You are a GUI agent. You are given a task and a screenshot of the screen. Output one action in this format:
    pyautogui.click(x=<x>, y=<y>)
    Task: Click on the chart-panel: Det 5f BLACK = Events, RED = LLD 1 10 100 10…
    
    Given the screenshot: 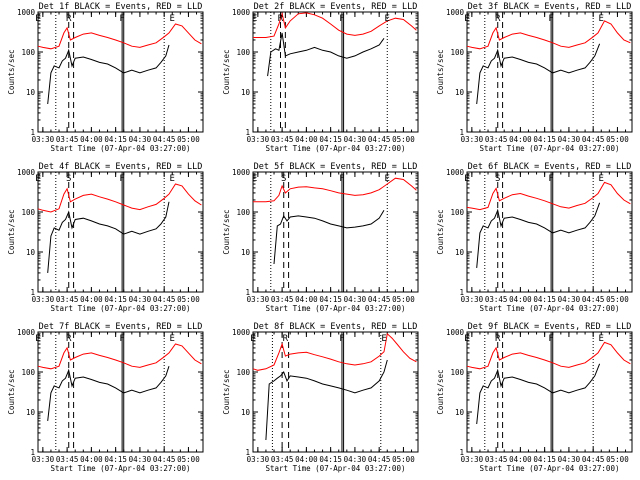 What is the action you would take?
    pyautogui.click(x=320, y=237)
    